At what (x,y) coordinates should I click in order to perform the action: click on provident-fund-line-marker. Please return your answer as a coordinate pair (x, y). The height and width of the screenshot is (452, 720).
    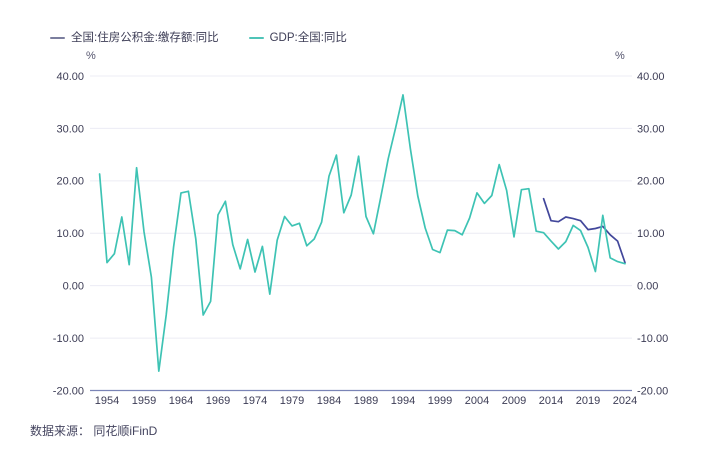
    Looking at the image, I should click on (57, 38).